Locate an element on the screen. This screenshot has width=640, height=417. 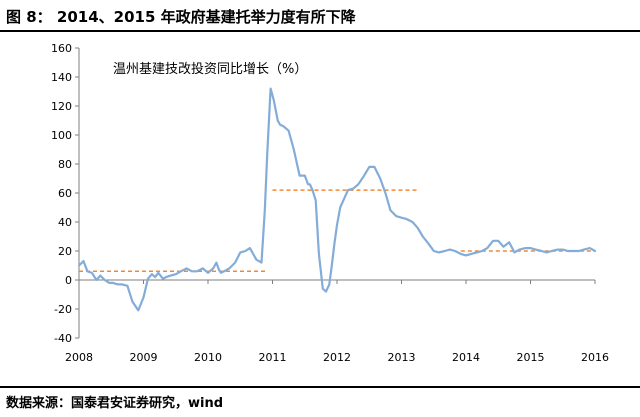
x-tick-label: 2008 is located at coordinates (79, 357).